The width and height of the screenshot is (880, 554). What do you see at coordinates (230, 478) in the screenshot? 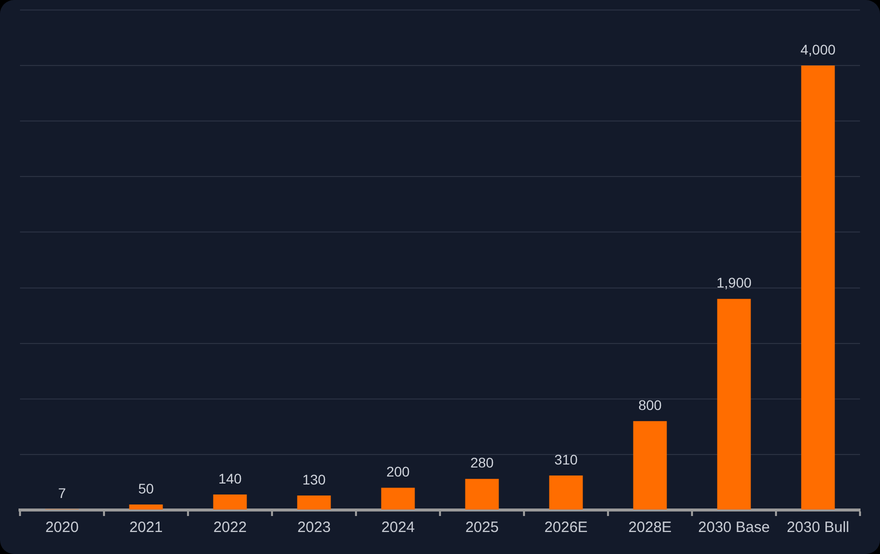
I see `data-label: 140` at bounding box center [230, 478].